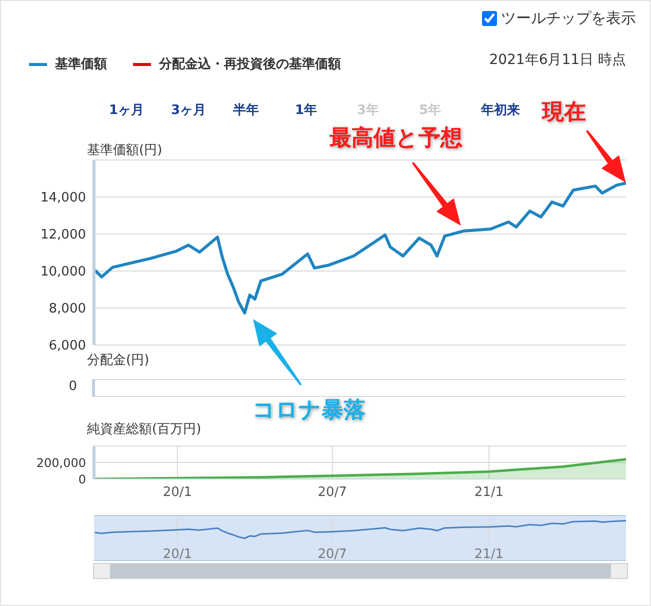 The image size is (651, 606). Describe the element at coordinates (309, 411) in the screenshot. I see `text: コロナ暴落` at that location.